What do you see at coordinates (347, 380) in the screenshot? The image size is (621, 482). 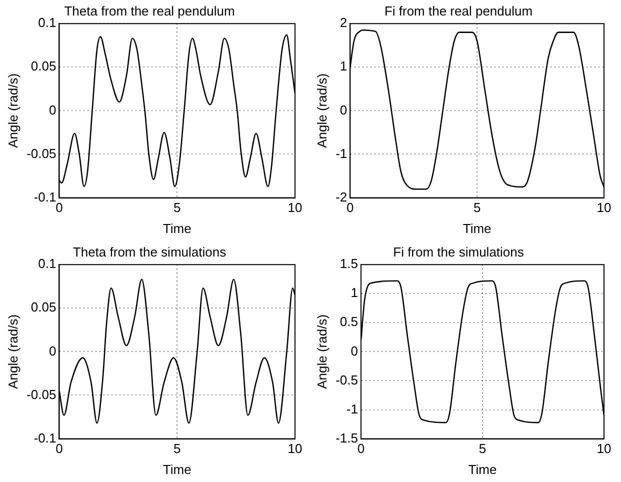 I see `y-tick-label: -0.5` at bounding box center [347, 380].